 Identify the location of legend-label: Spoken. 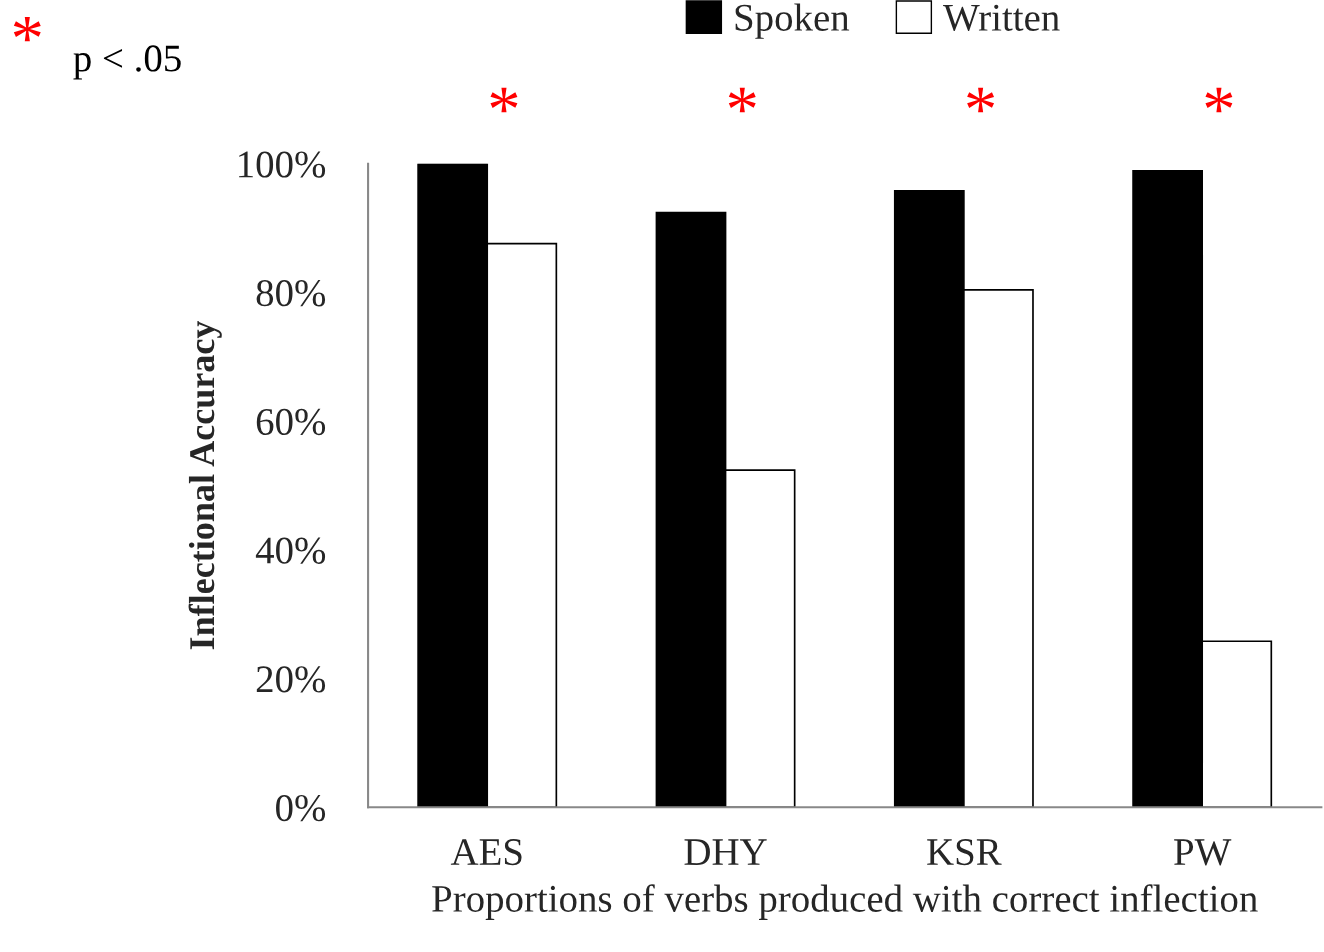
(792, 21).